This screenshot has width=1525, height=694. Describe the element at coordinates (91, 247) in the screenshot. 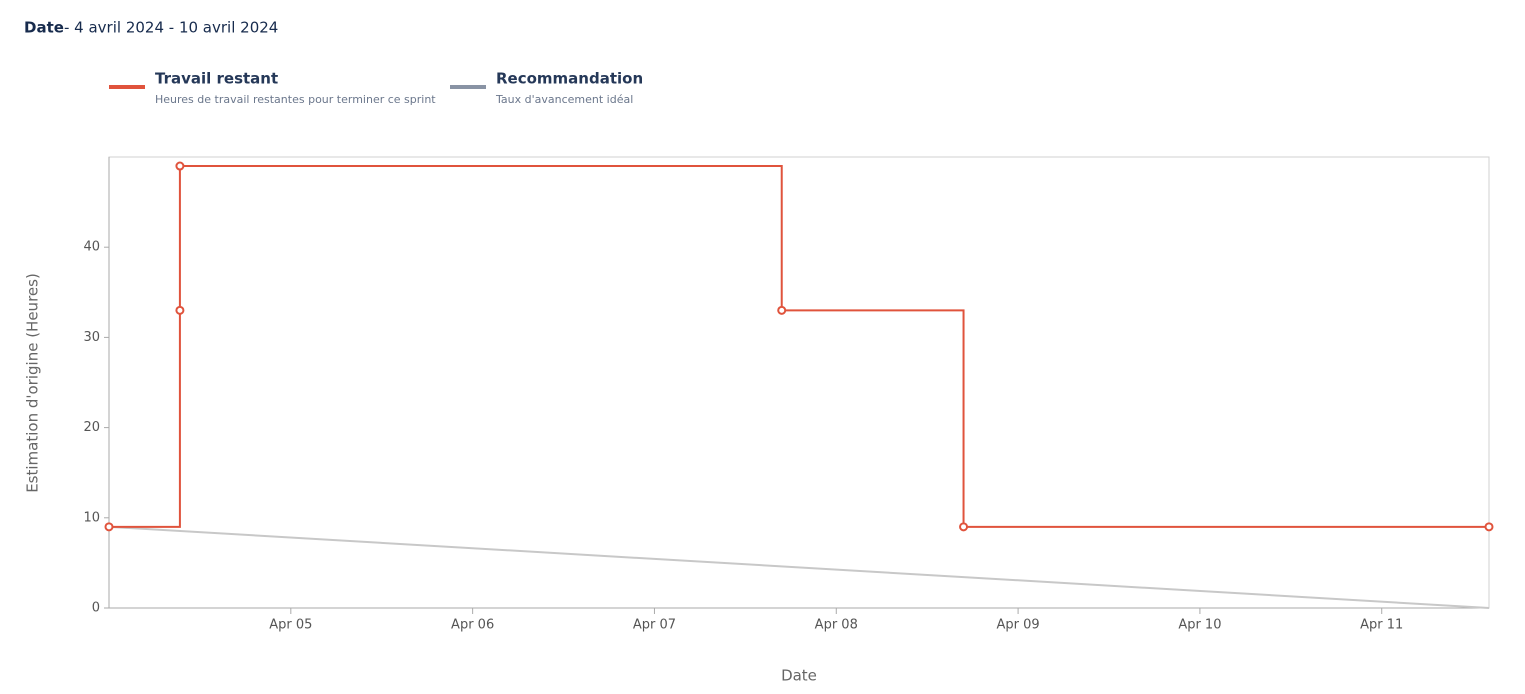

I see `y-tick-label: 40` at that location.